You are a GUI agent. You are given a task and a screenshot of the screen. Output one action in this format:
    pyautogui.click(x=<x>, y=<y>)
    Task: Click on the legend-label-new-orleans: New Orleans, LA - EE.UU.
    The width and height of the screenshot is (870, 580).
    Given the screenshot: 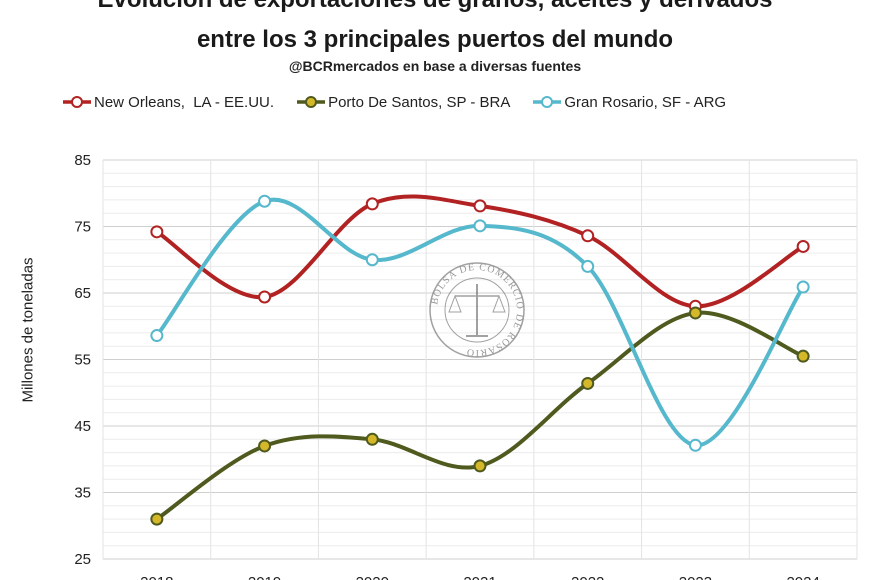 What is the action you would take?
    pyautogui.click(x=184, y=102)
    